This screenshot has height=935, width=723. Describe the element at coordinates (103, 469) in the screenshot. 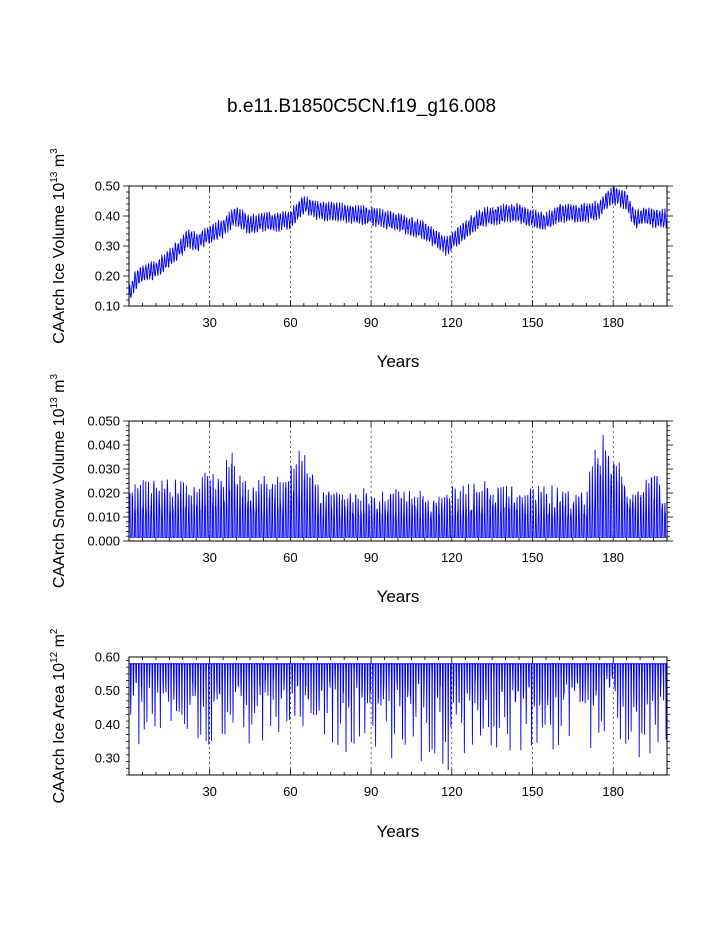

I see `y-tick-label: 0.030` at that location.